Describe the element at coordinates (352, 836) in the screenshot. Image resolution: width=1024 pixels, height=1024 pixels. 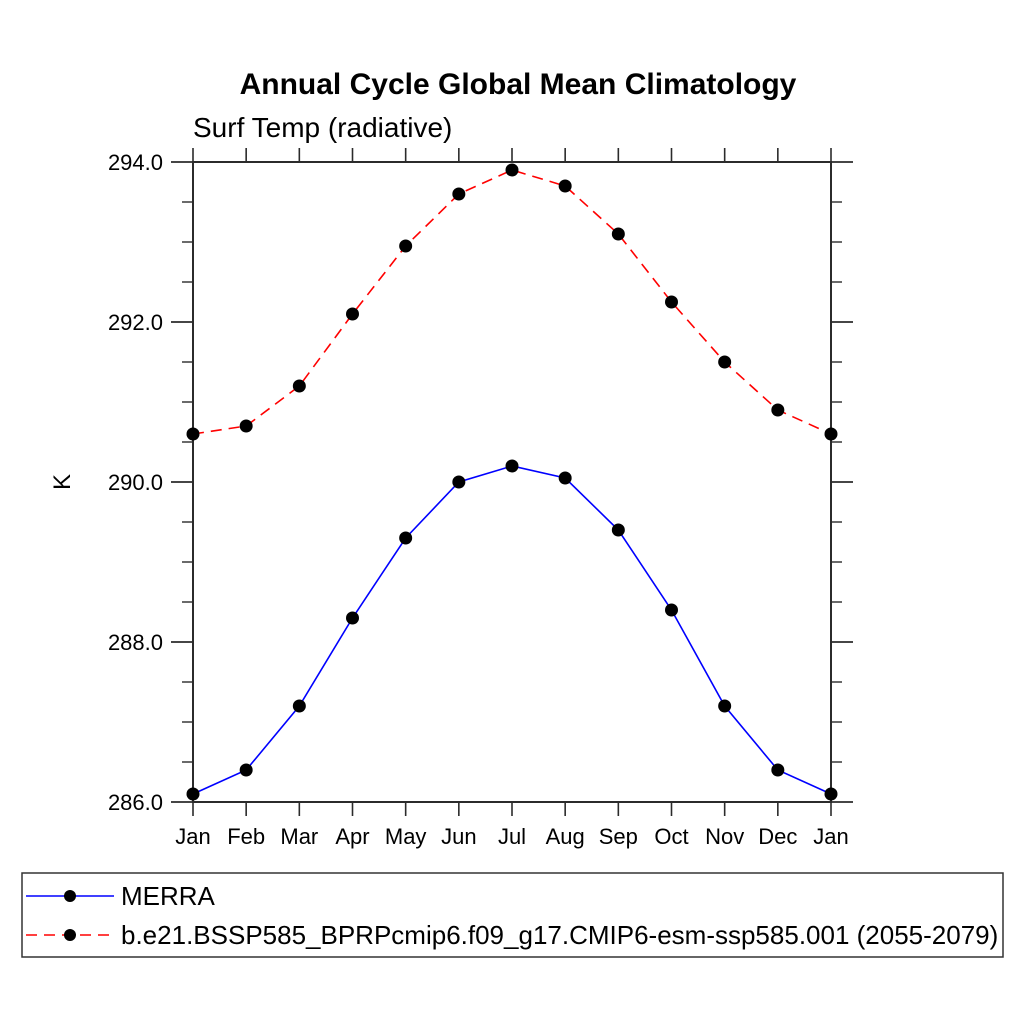
I see `x-tick-label: Apr` at that location.